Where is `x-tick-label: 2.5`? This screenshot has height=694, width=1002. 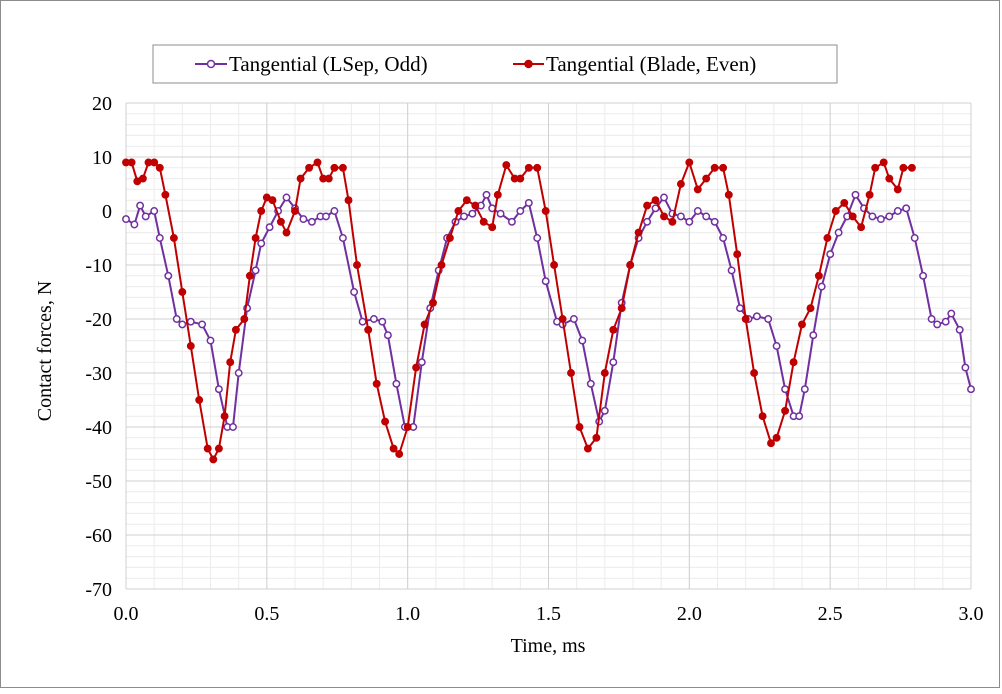
x-tick-label: 2.5 is located at coordinates (830, 614).